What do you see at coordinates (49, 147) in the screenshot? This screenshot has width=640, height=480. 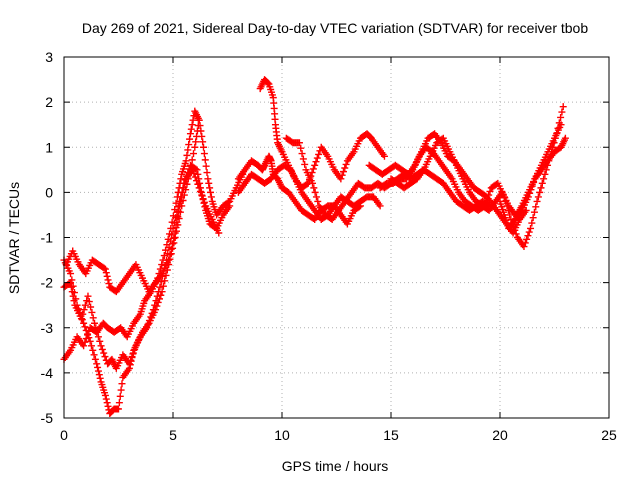 I see `y-tick-label: 1` at bounding box center [49, 147].